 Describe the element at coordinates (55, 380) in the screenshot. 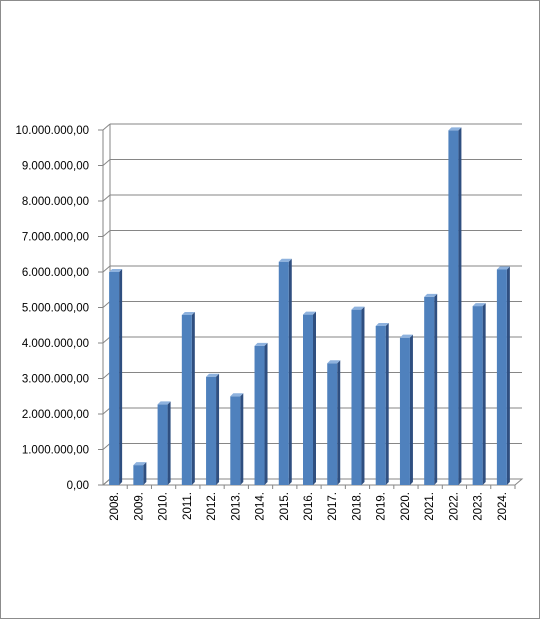

I see `y-tick-label: 3.000.000,00` at that location.